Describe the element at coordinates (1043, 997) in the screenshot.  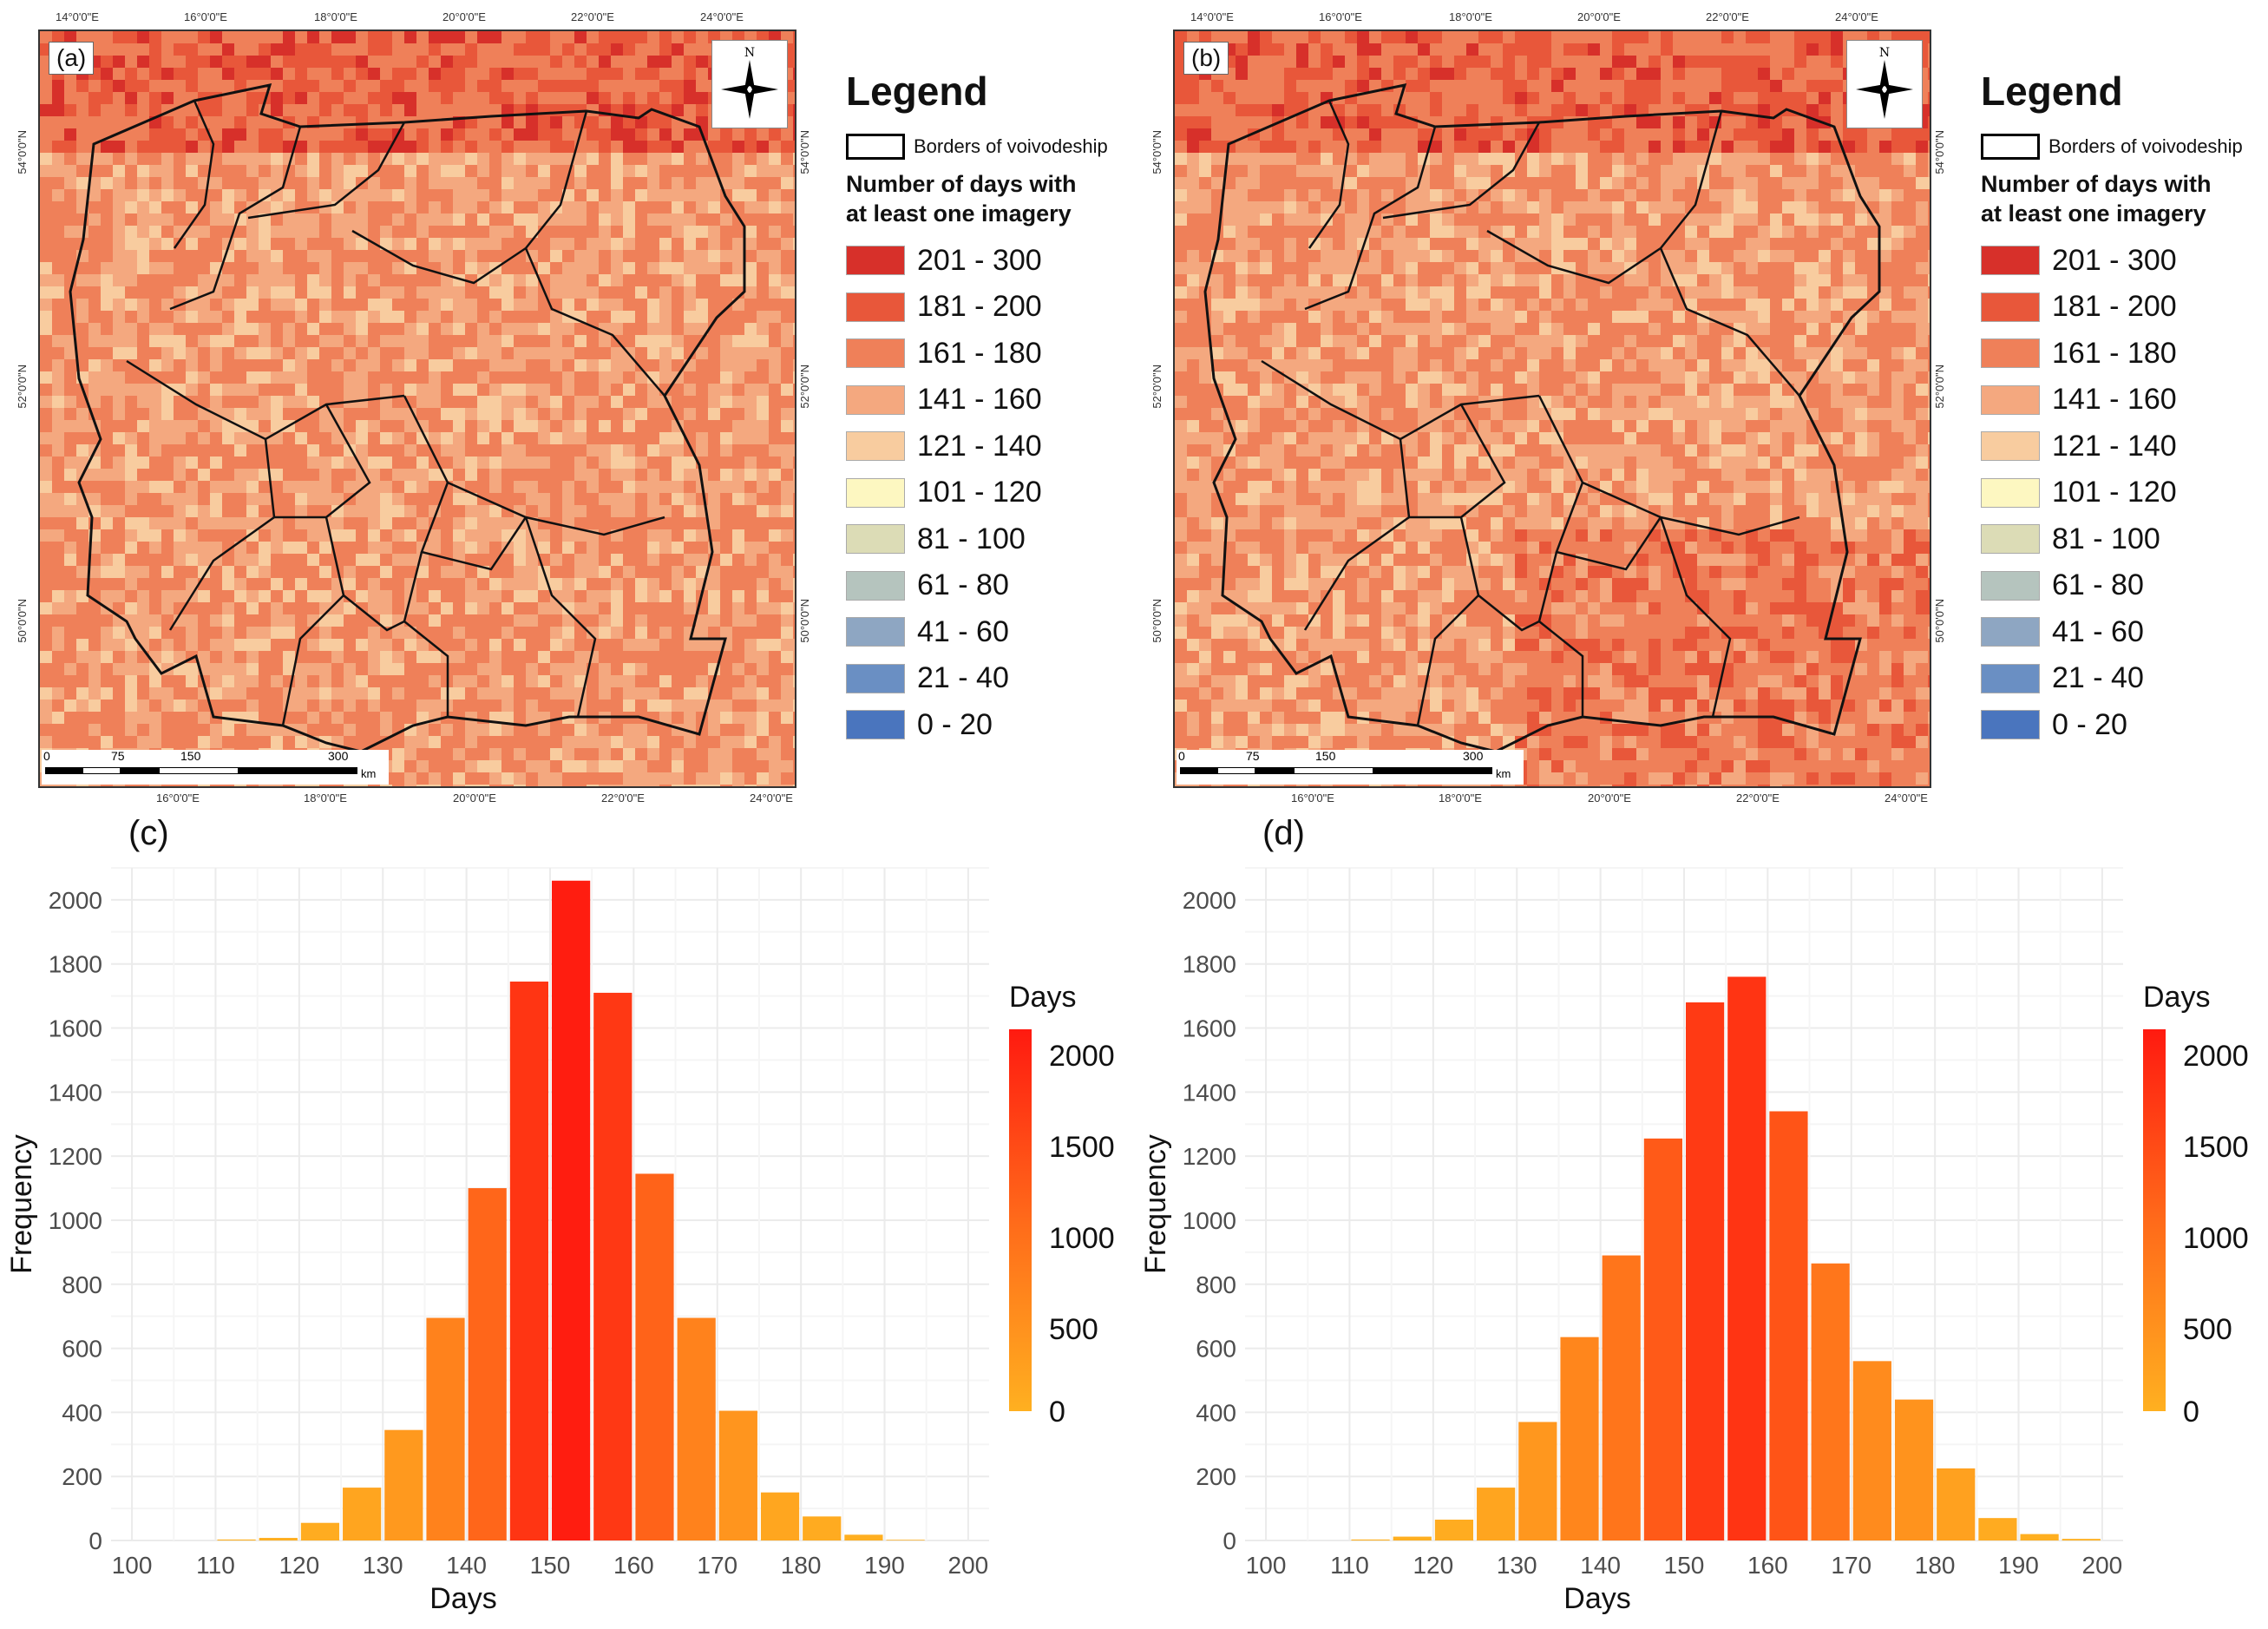
I see `color-legend-title: Days` at that location.